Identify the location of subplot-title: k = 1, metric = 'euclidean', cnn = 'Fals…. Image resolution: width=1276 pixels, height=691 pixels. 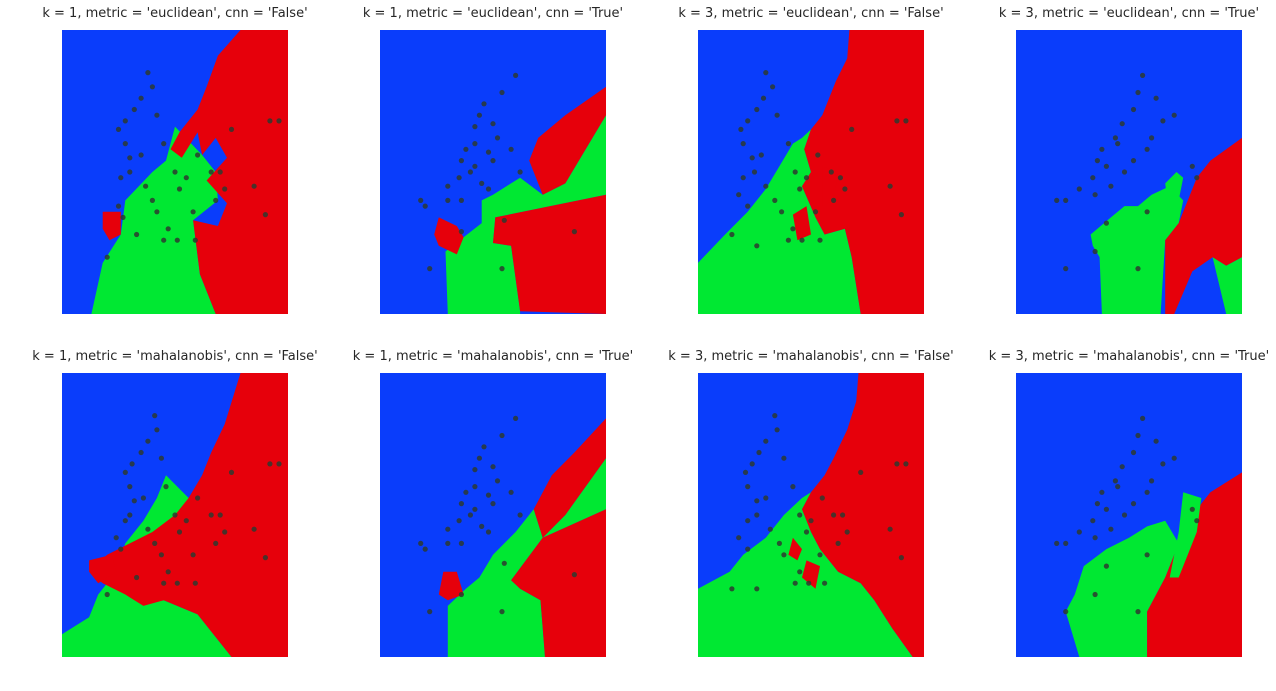
(175, 13).